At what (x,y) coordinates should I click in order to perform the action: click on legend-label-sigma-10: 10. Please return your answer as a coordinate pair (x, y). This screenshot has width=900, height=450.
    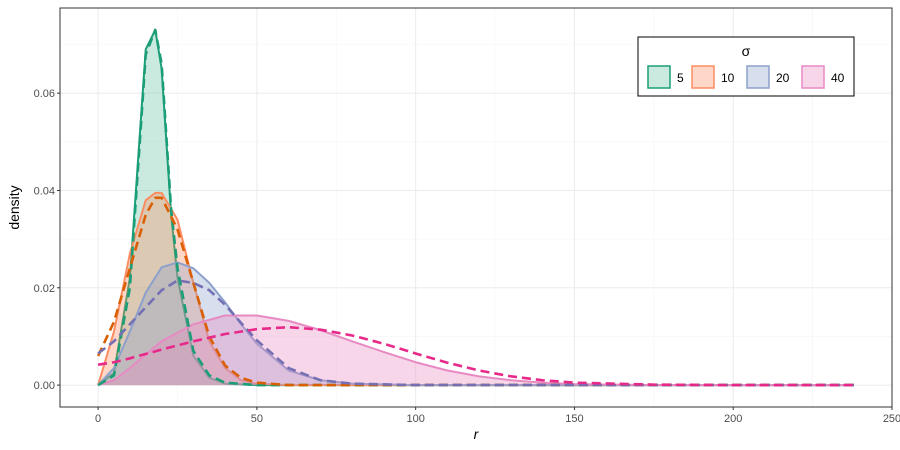
    Looking at the image, I should click on (728, 78).